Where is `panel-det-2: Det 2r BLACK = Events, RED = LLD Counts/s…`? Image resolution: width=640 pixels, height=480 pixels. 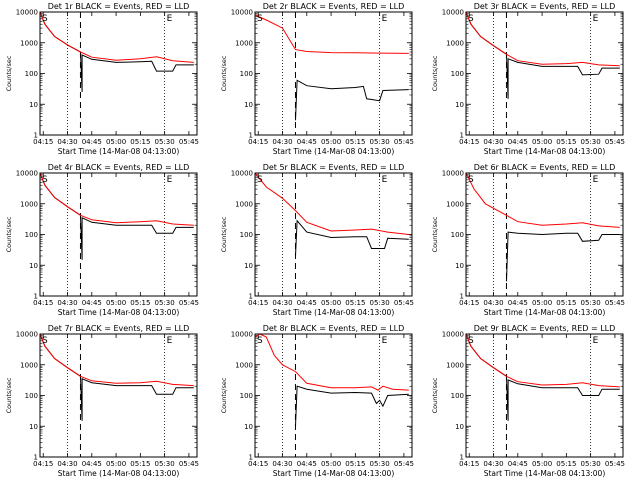
panel-det-2: Det 2r BLACK = Events, RED = LLD Counts/s… is located at coordinates (317, 79).